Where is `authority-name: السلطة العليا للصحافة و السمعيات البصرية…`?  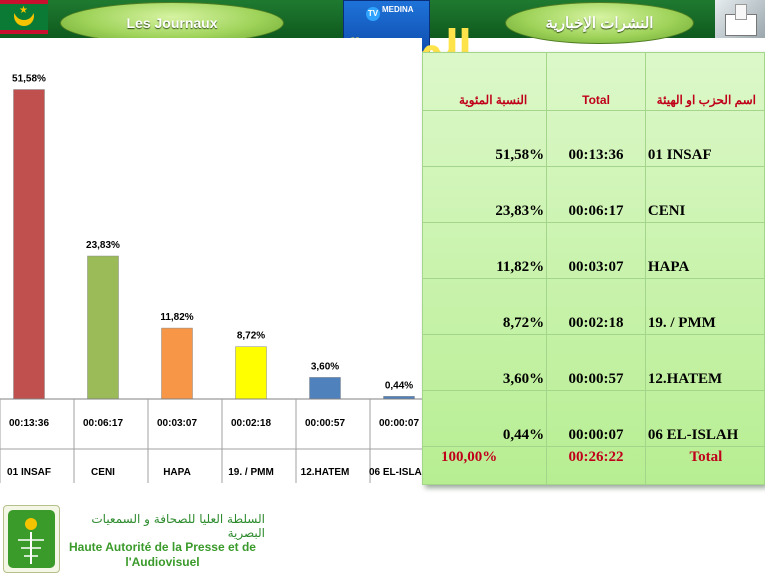 authority-name: السلطة العليا للصحافة و السمعيات البصرية… is located at coordinates (162, 541).